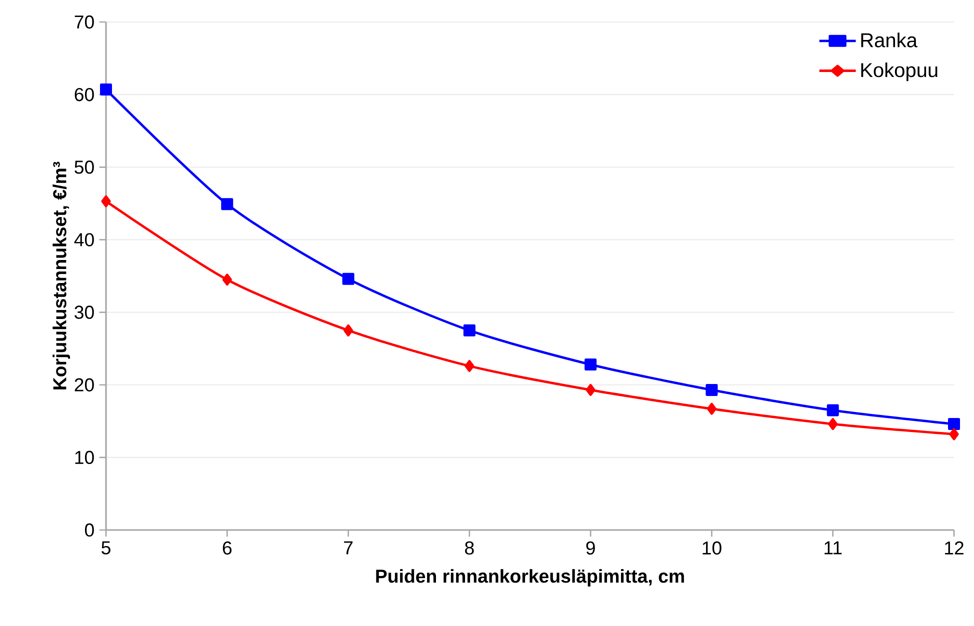  I want to click on x-tick-label: 12, so click(954, 547).